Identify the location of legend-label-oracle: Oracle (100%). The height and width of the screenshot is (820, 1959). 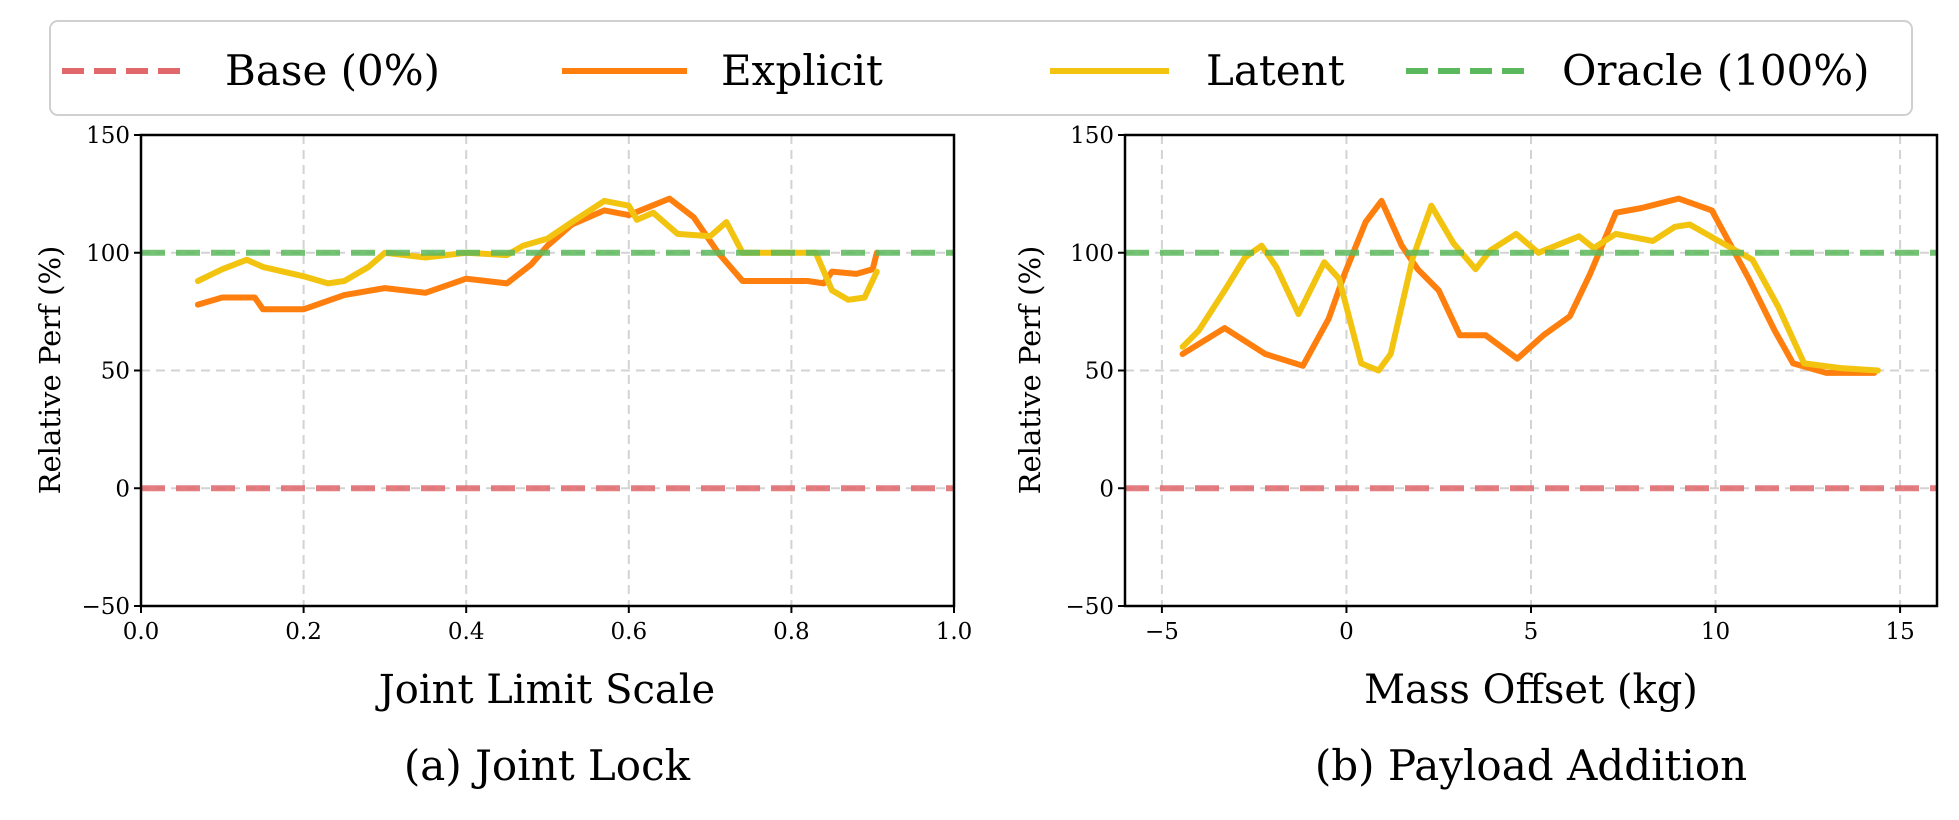
(1716, 70).